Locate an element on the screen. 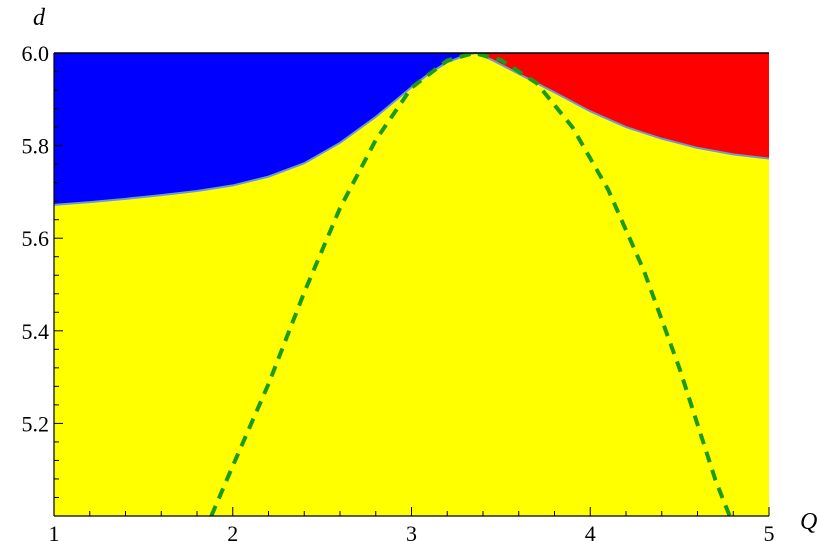 The image size is (821, 541). region-right-red is located at coordinates (622, 106).